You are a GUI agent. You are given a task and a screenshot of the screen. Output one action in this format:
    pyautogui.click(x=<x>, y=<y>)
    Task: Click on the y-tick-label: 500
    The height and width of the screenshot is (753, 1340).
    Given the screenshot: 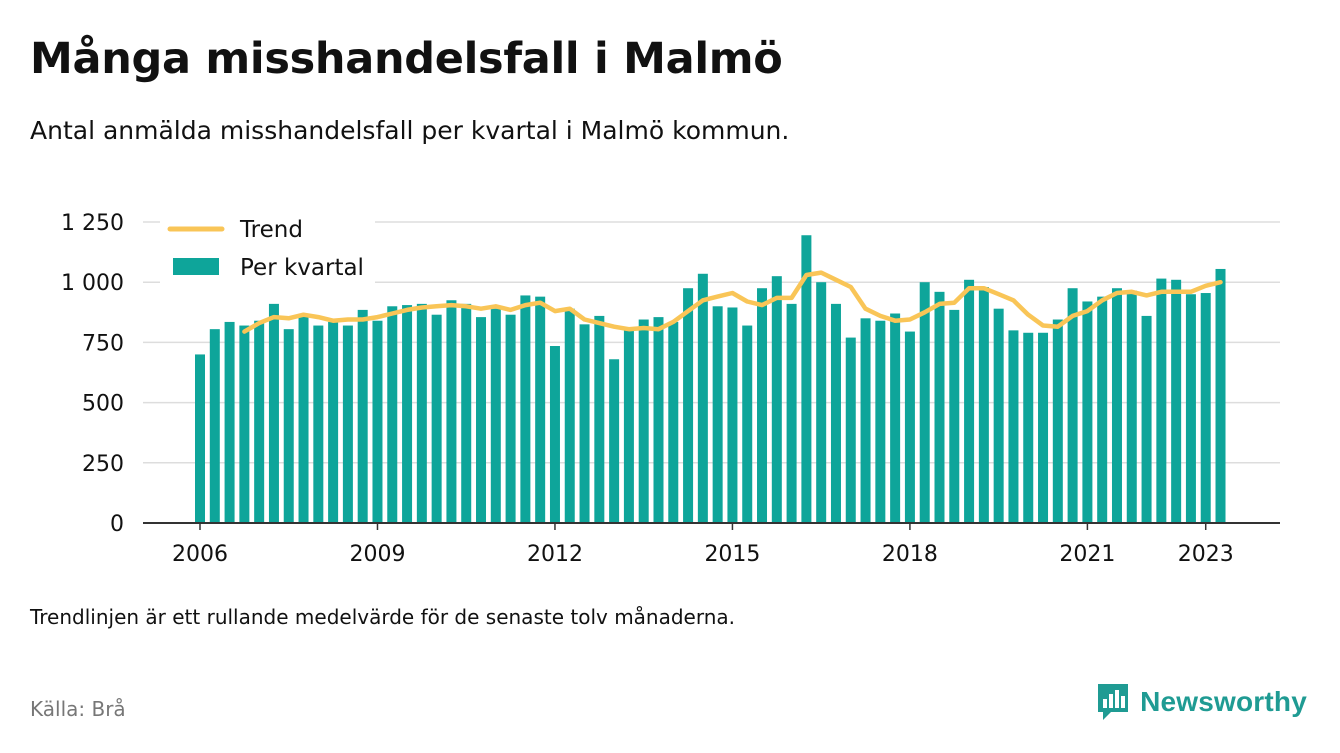 What is the action you would take?
    pyautogui.click(x=103, y=404)
    